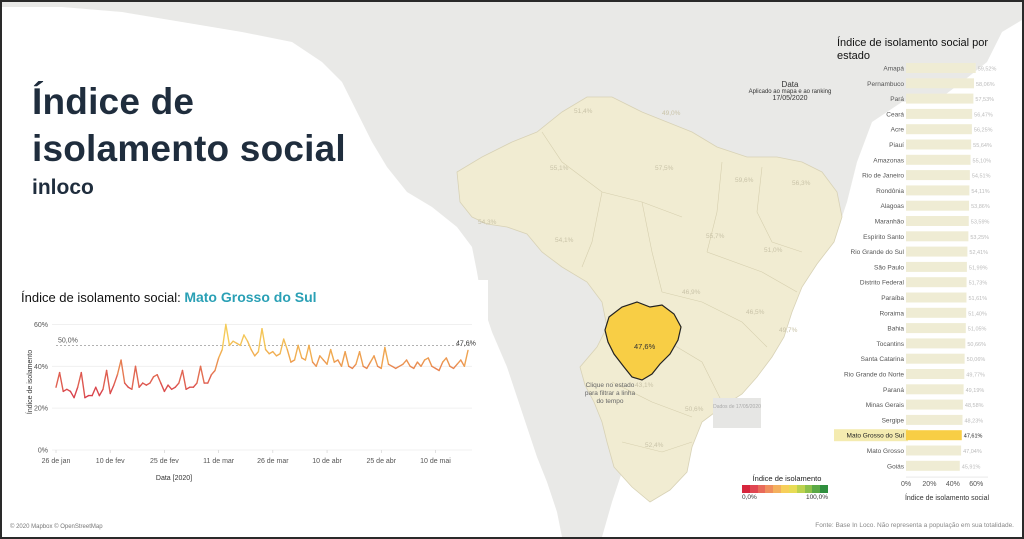 The width and height of the screenshot is (1024, 539). I want to click on ranking-state-label: Ceará, so click(895, 114).